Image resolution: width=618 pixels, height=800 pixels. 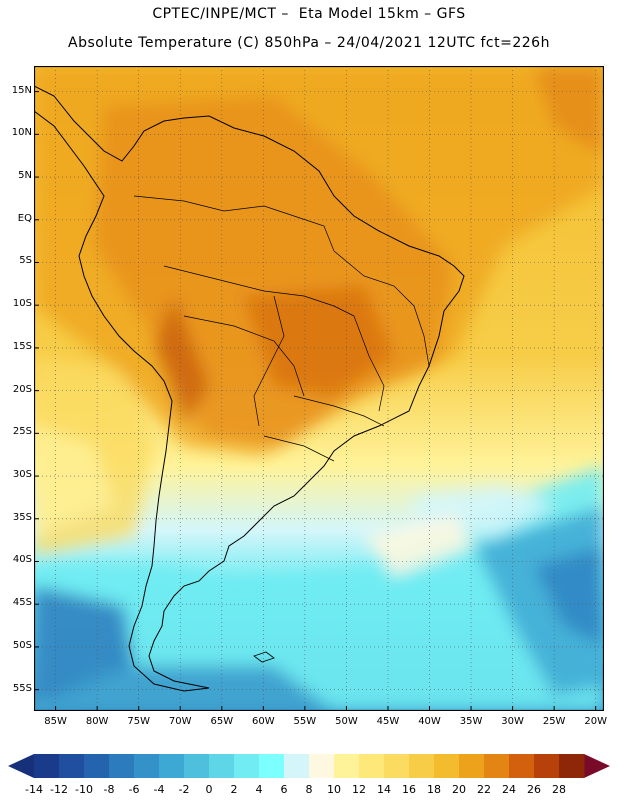 What do you see at coordinates (97, 721) in the screenshot?
I see `lon-label: 80W` at bounding box center [97, 721].